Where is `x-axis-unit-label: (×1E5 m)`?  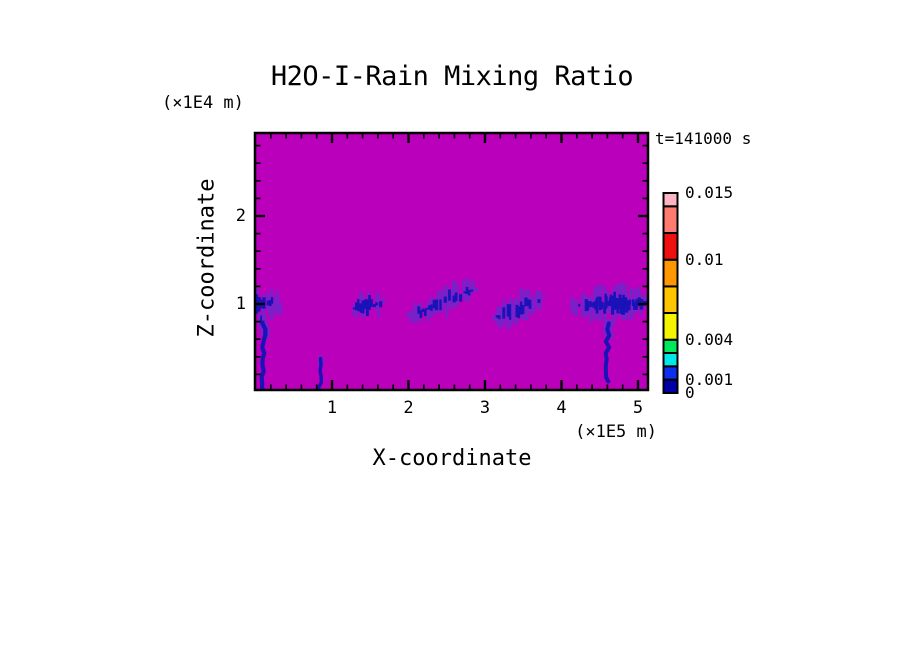
x-axis-unit-label: (×1E5 m) is located at coordinates (616, 432).